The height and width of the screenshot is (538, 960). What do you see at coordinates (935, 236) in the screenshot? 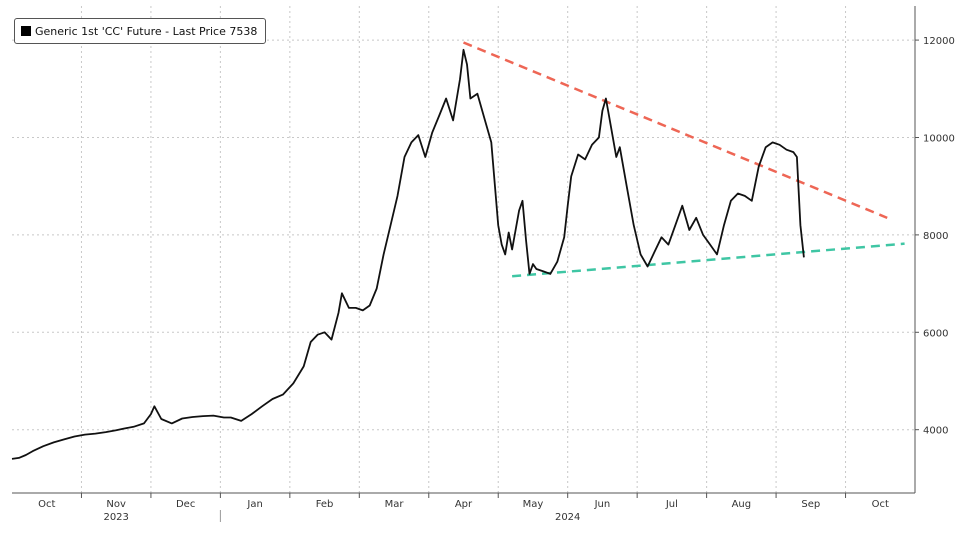
I see `y-tick-label: 8000` at bounding box center [935, 236].